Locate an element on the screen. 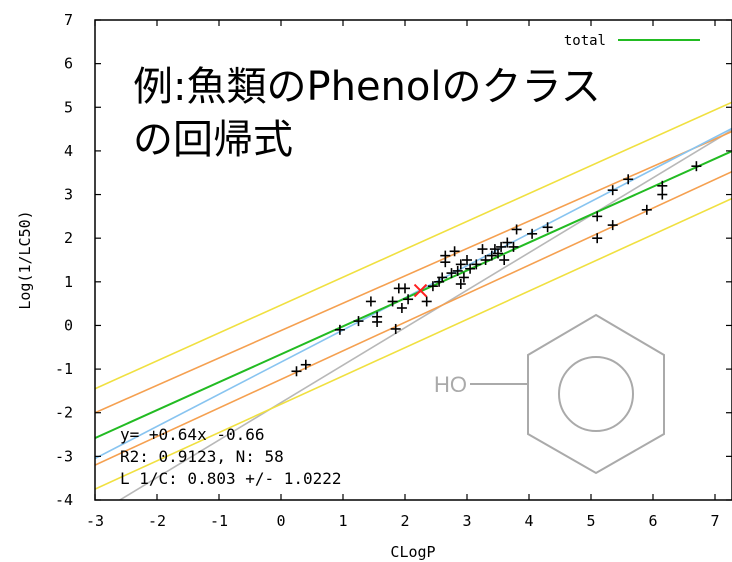 The image size is (732, 562). y-tick-label: 2 is located at coordinates (68, 238).